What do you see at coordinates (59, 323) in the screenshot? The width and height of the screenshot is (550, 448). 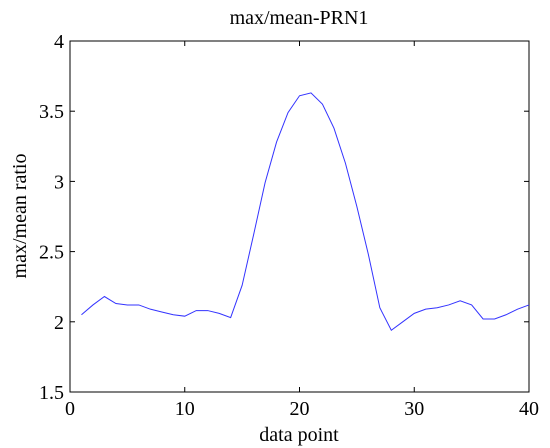 I see `y-tick-label: 2` at bounding box center [59, 323].